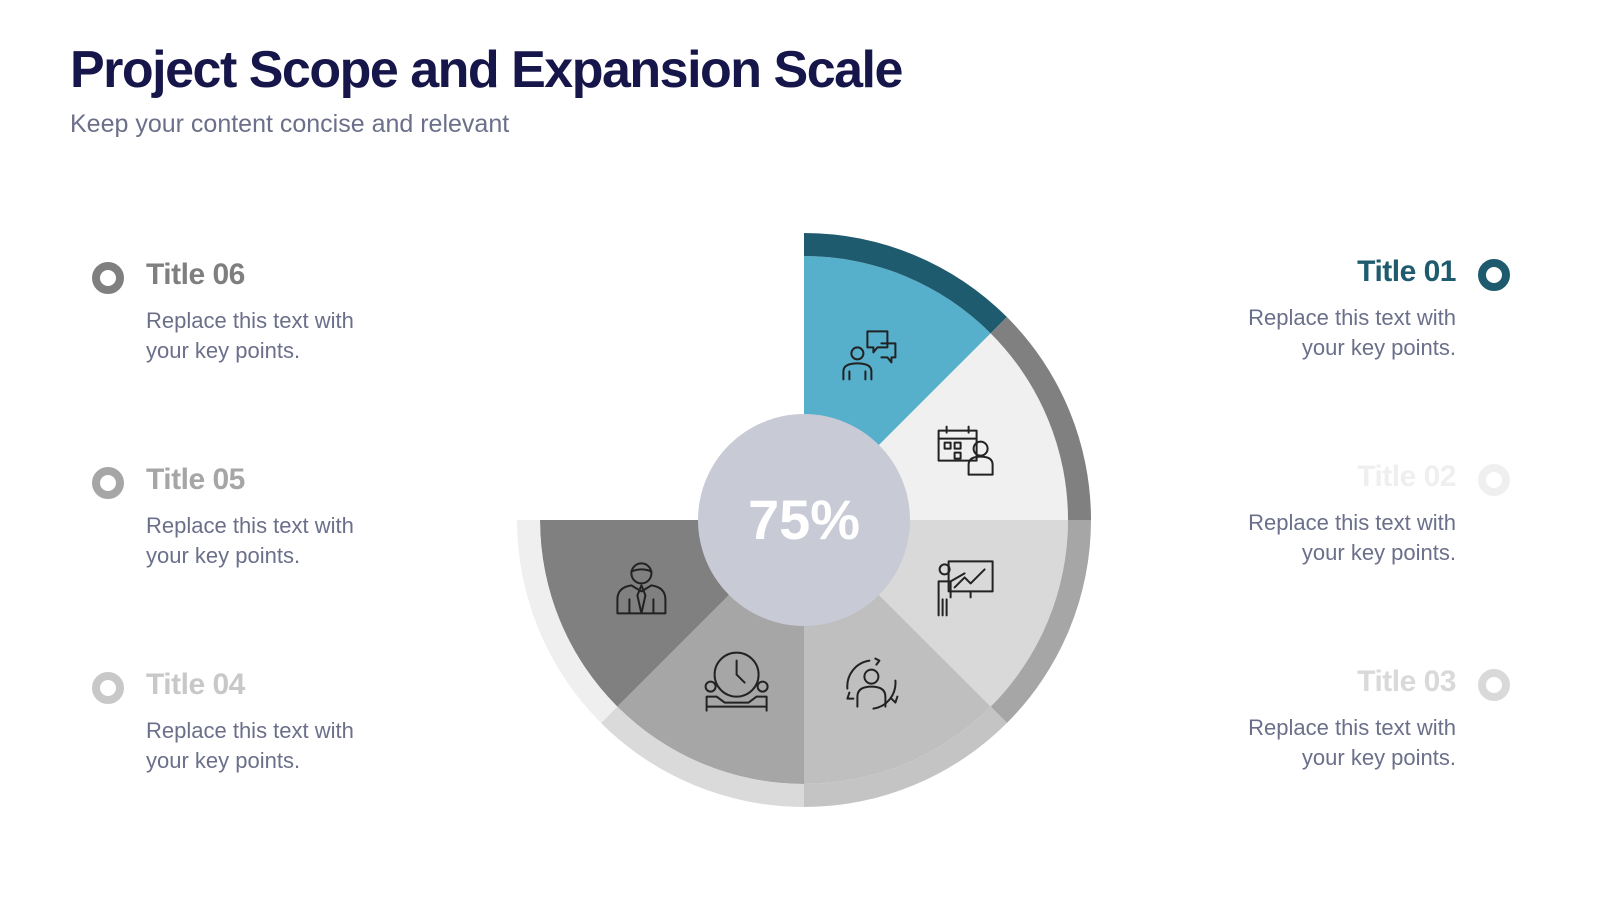  I want to click on people-chat-icon, so click(869, 355).